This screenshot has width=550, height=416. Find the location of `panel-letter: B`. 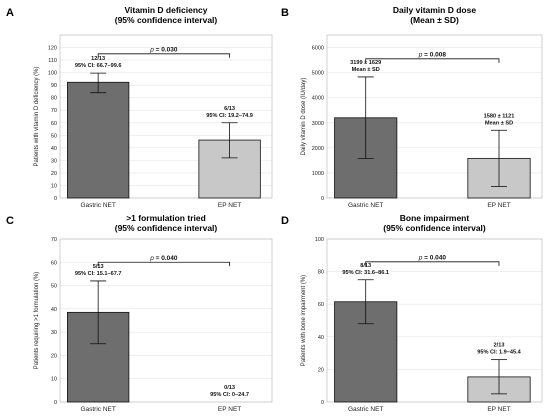

panel-letter: B is located at coordinates (285, 13).